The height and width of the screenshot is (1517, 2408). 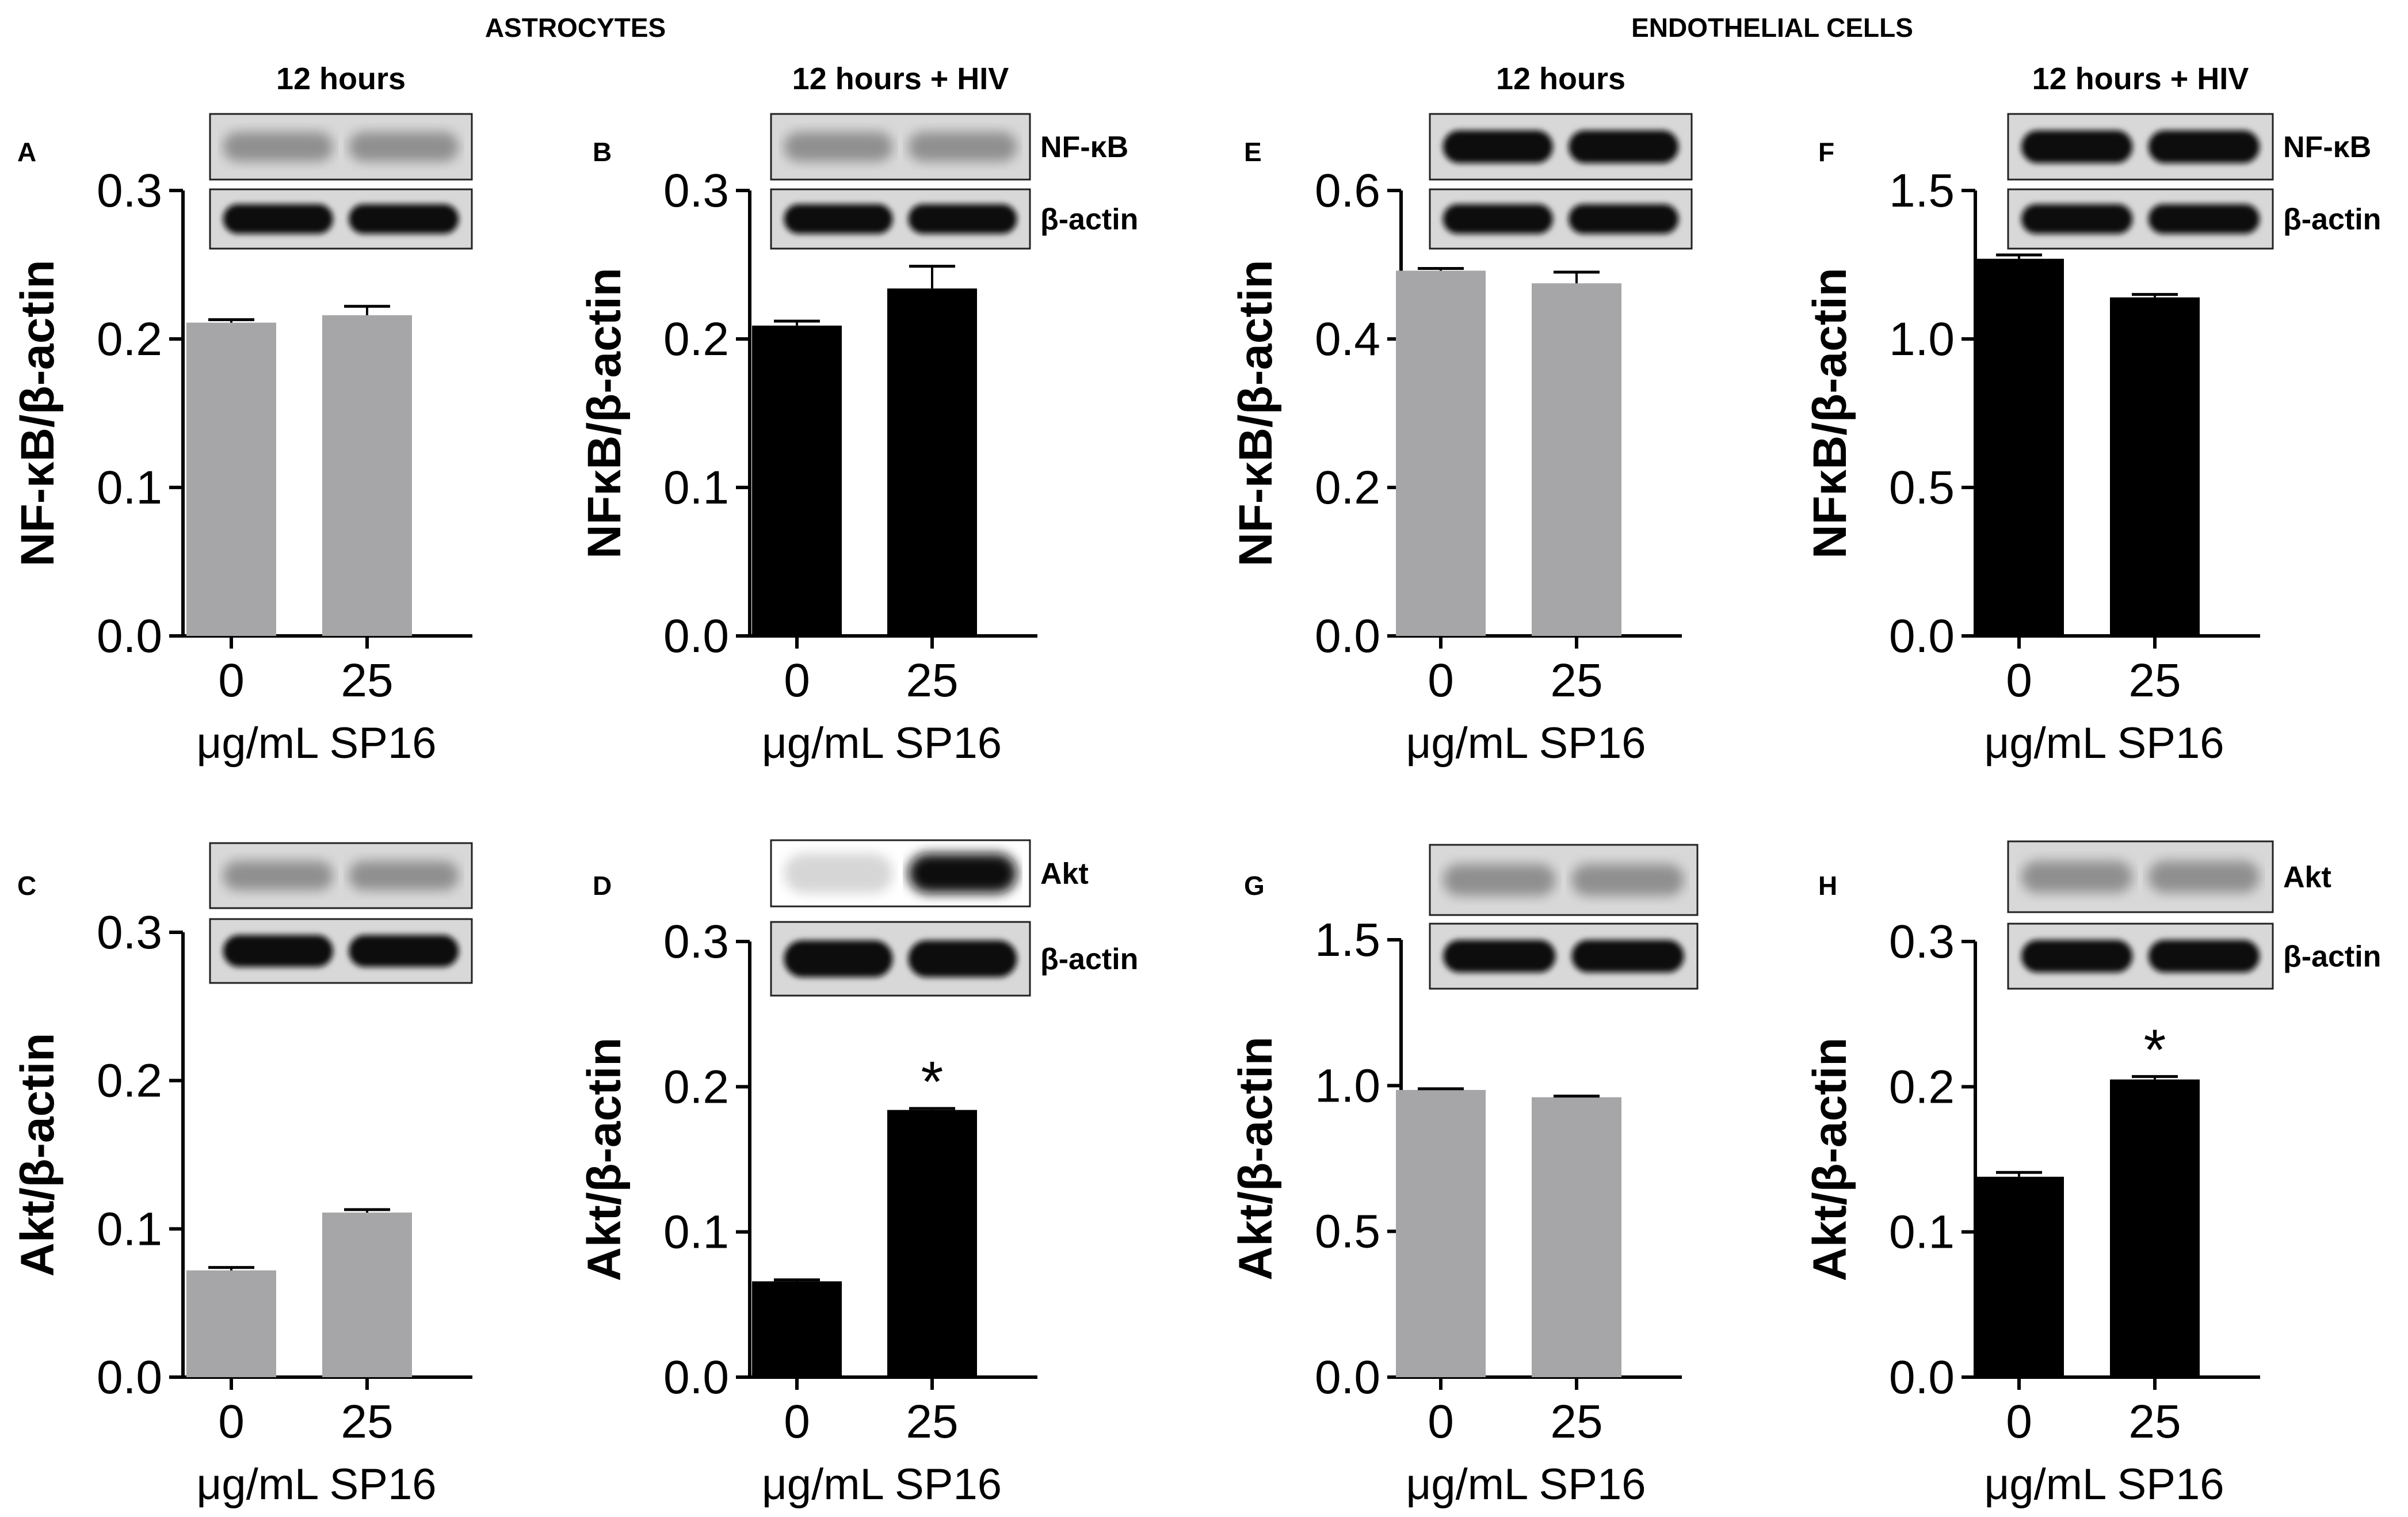 I want to click on condition-title: 12 hours + HIV, so click(x=900, y=79).